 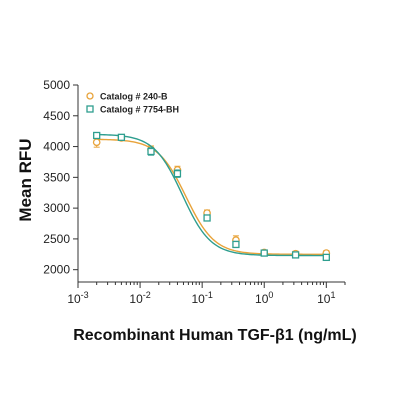 What do you see at coordinates (56, 239) in the screenshot?
I see `y-tick-label: 2500` at bounding box center [56, 239].